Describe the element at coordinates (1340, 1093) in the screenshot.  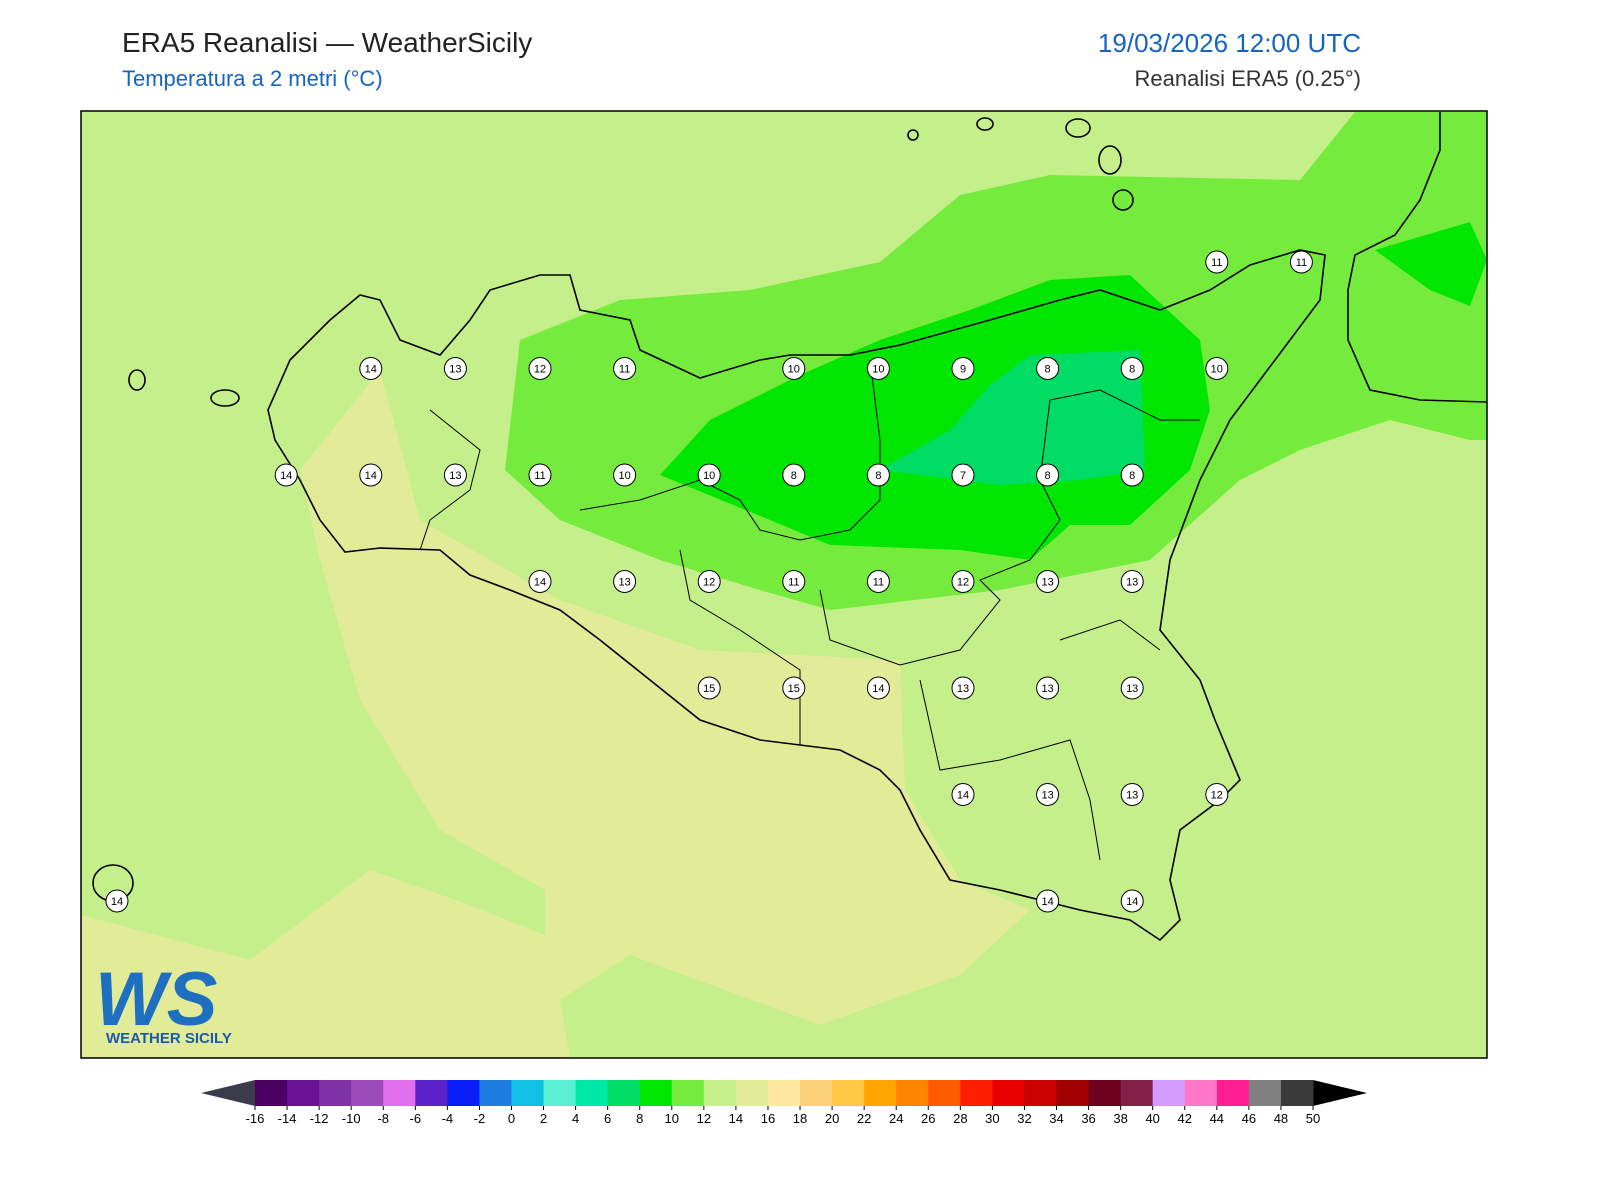
I see `colorbar-over` at that location.